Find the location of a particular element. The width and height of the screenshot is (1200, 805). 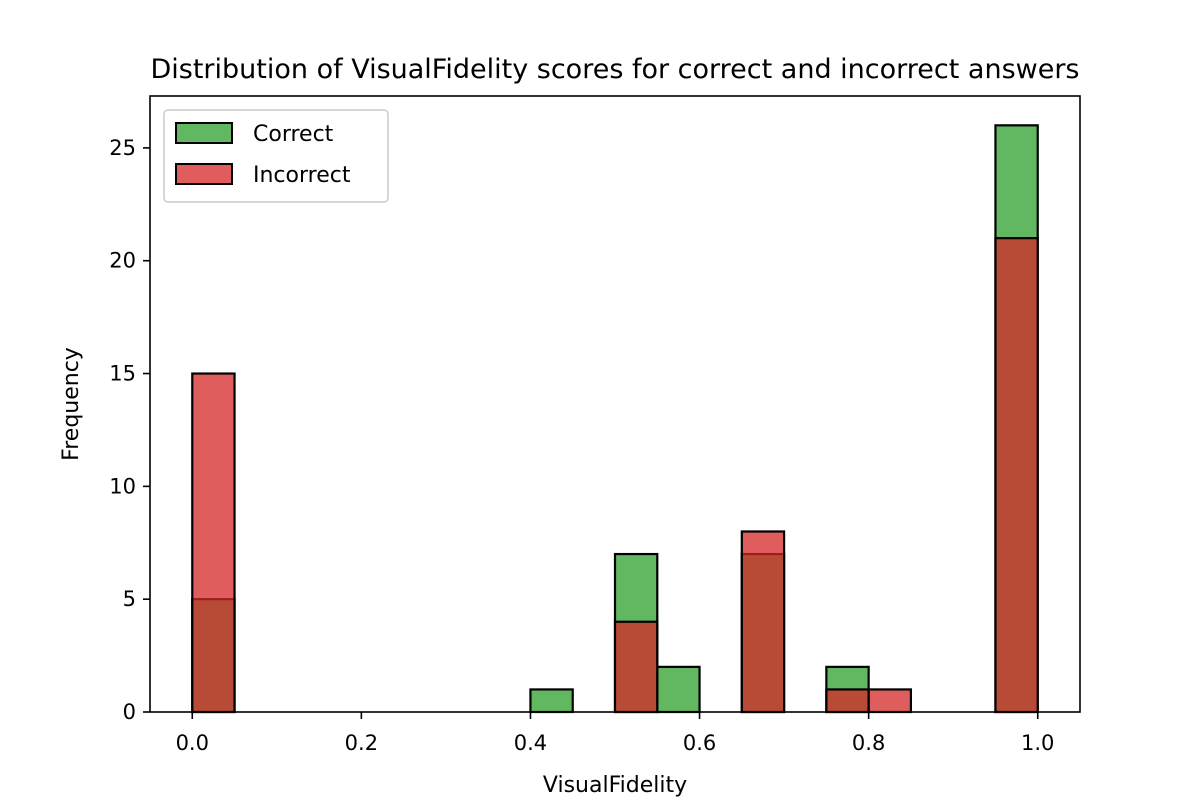

y-tick-label: 20 is located at coordinates (122, 261).